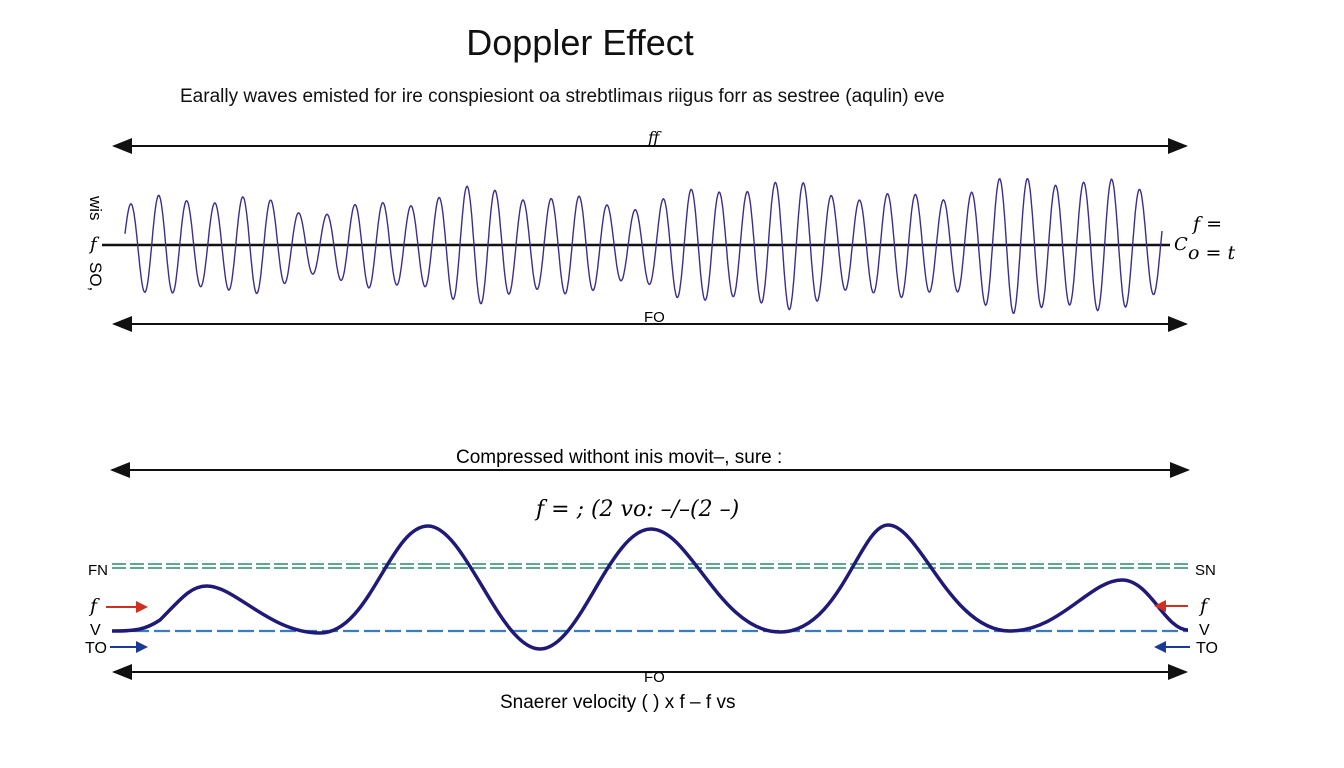 The height and width of the screenshot is (768, 1344). Describe the element at coordinates (96, 648) in the screenshot. I see `left-to-label: TO` at that location.